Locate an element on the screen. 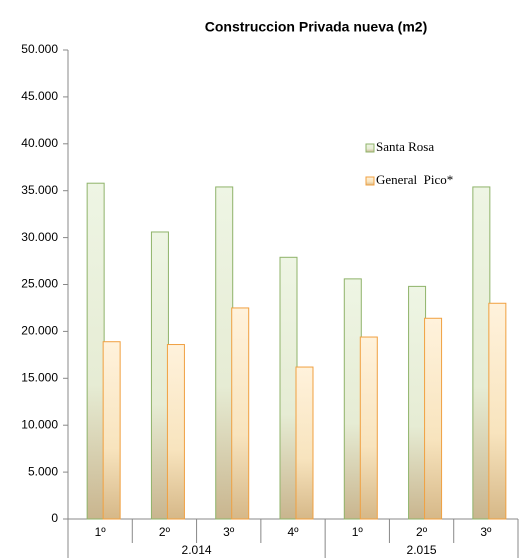 Image resolution: width=526 pixels, height=558 pixels. legend-text: General Pico* is located at coordinates (414, 179).